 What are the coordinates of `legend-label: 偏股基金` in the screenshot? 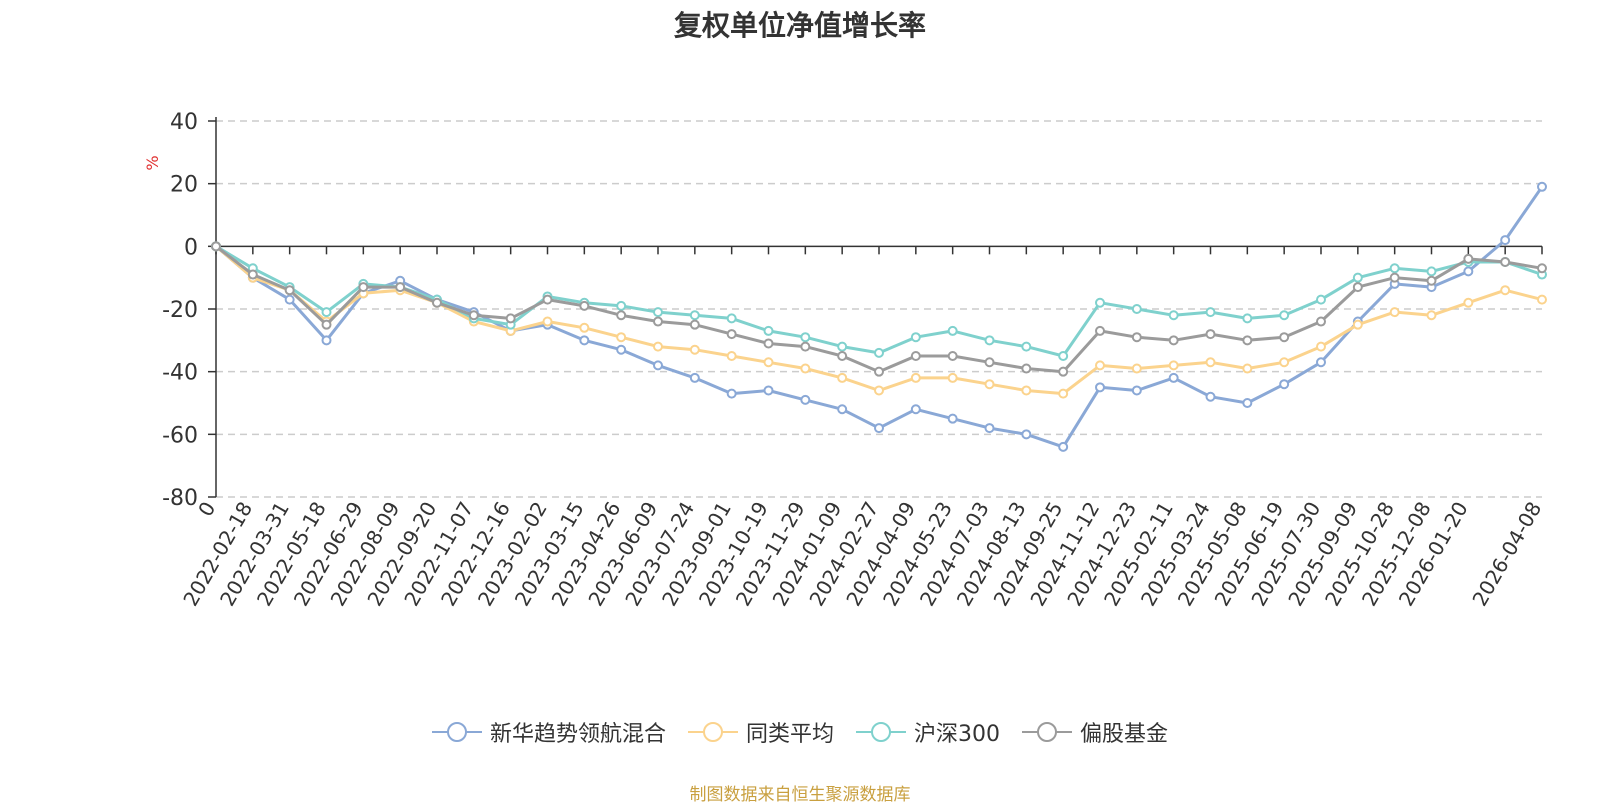 It's located at (1124, 734).